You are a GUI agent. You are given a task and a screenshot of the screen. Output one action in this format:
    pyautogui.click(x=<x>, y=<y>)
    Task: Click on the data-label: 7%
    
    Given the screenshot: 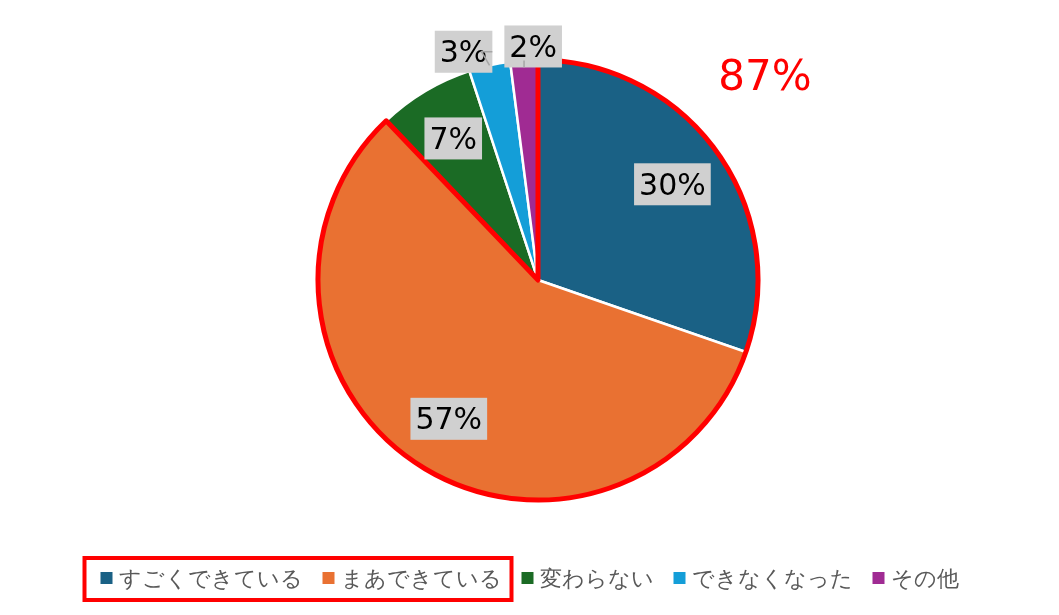 What is the action you would take?
    pyautogui.click(x=453, y=138)
    